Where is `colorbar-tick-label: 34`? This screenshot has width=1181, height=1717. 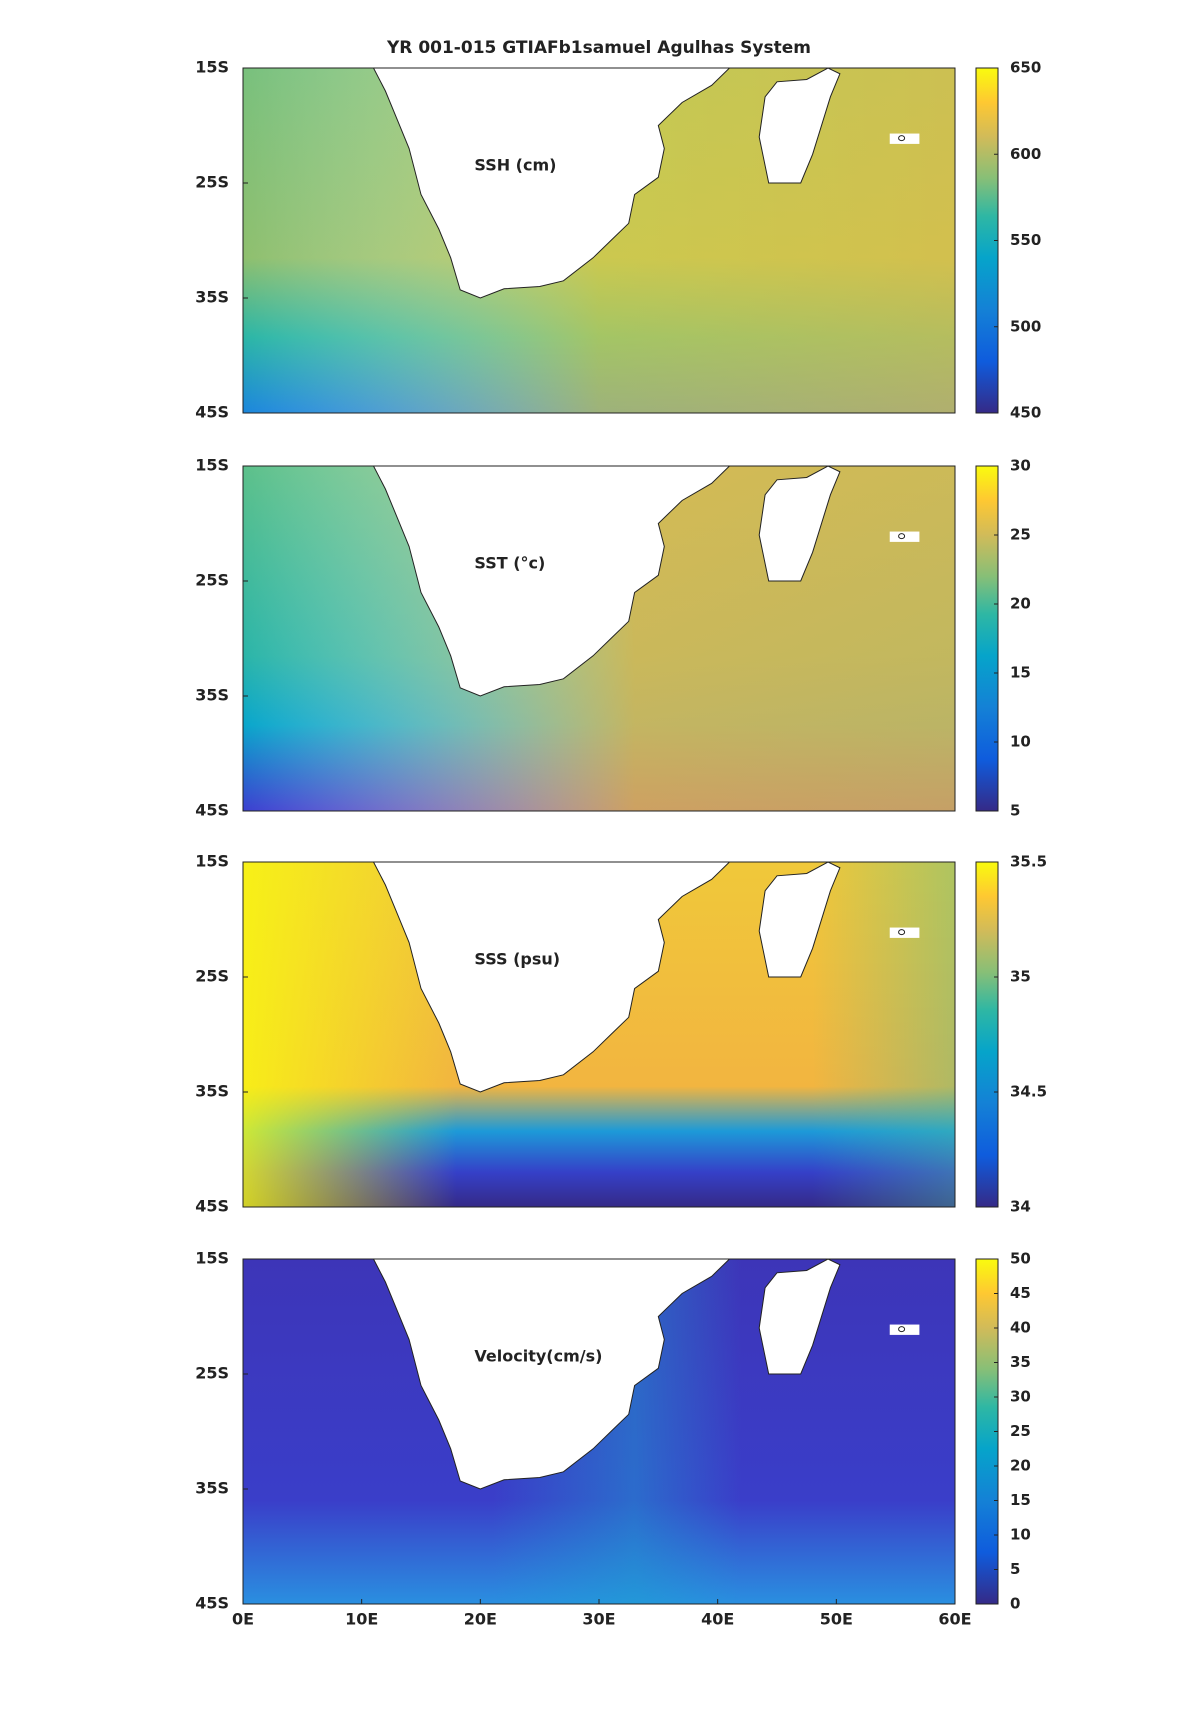
colorbar-tick-label: 34 is located at coordinates (1020, 1207).